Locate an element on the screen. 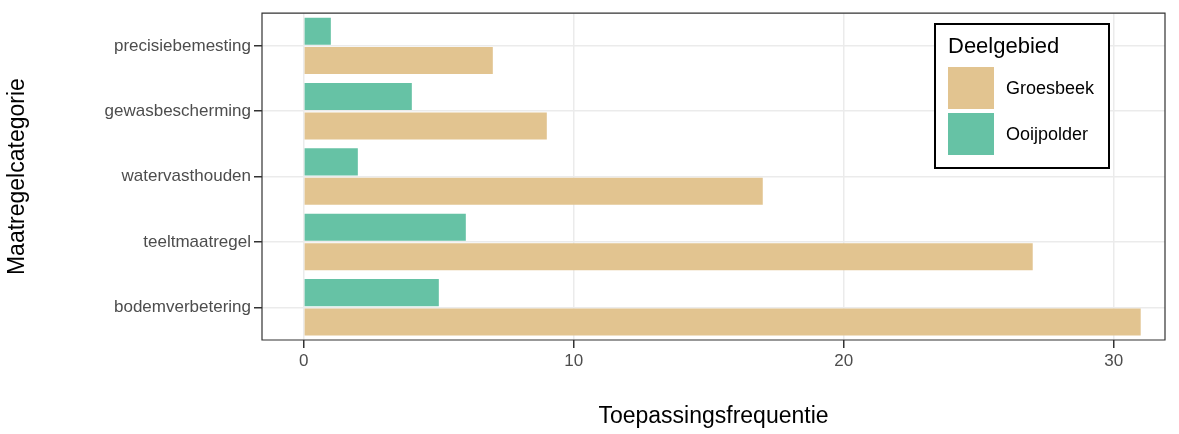 Image resolution: width=1179 pixels, height=434 pixels. legend-title: Deelgebied is located at coordinates (1004, 46).